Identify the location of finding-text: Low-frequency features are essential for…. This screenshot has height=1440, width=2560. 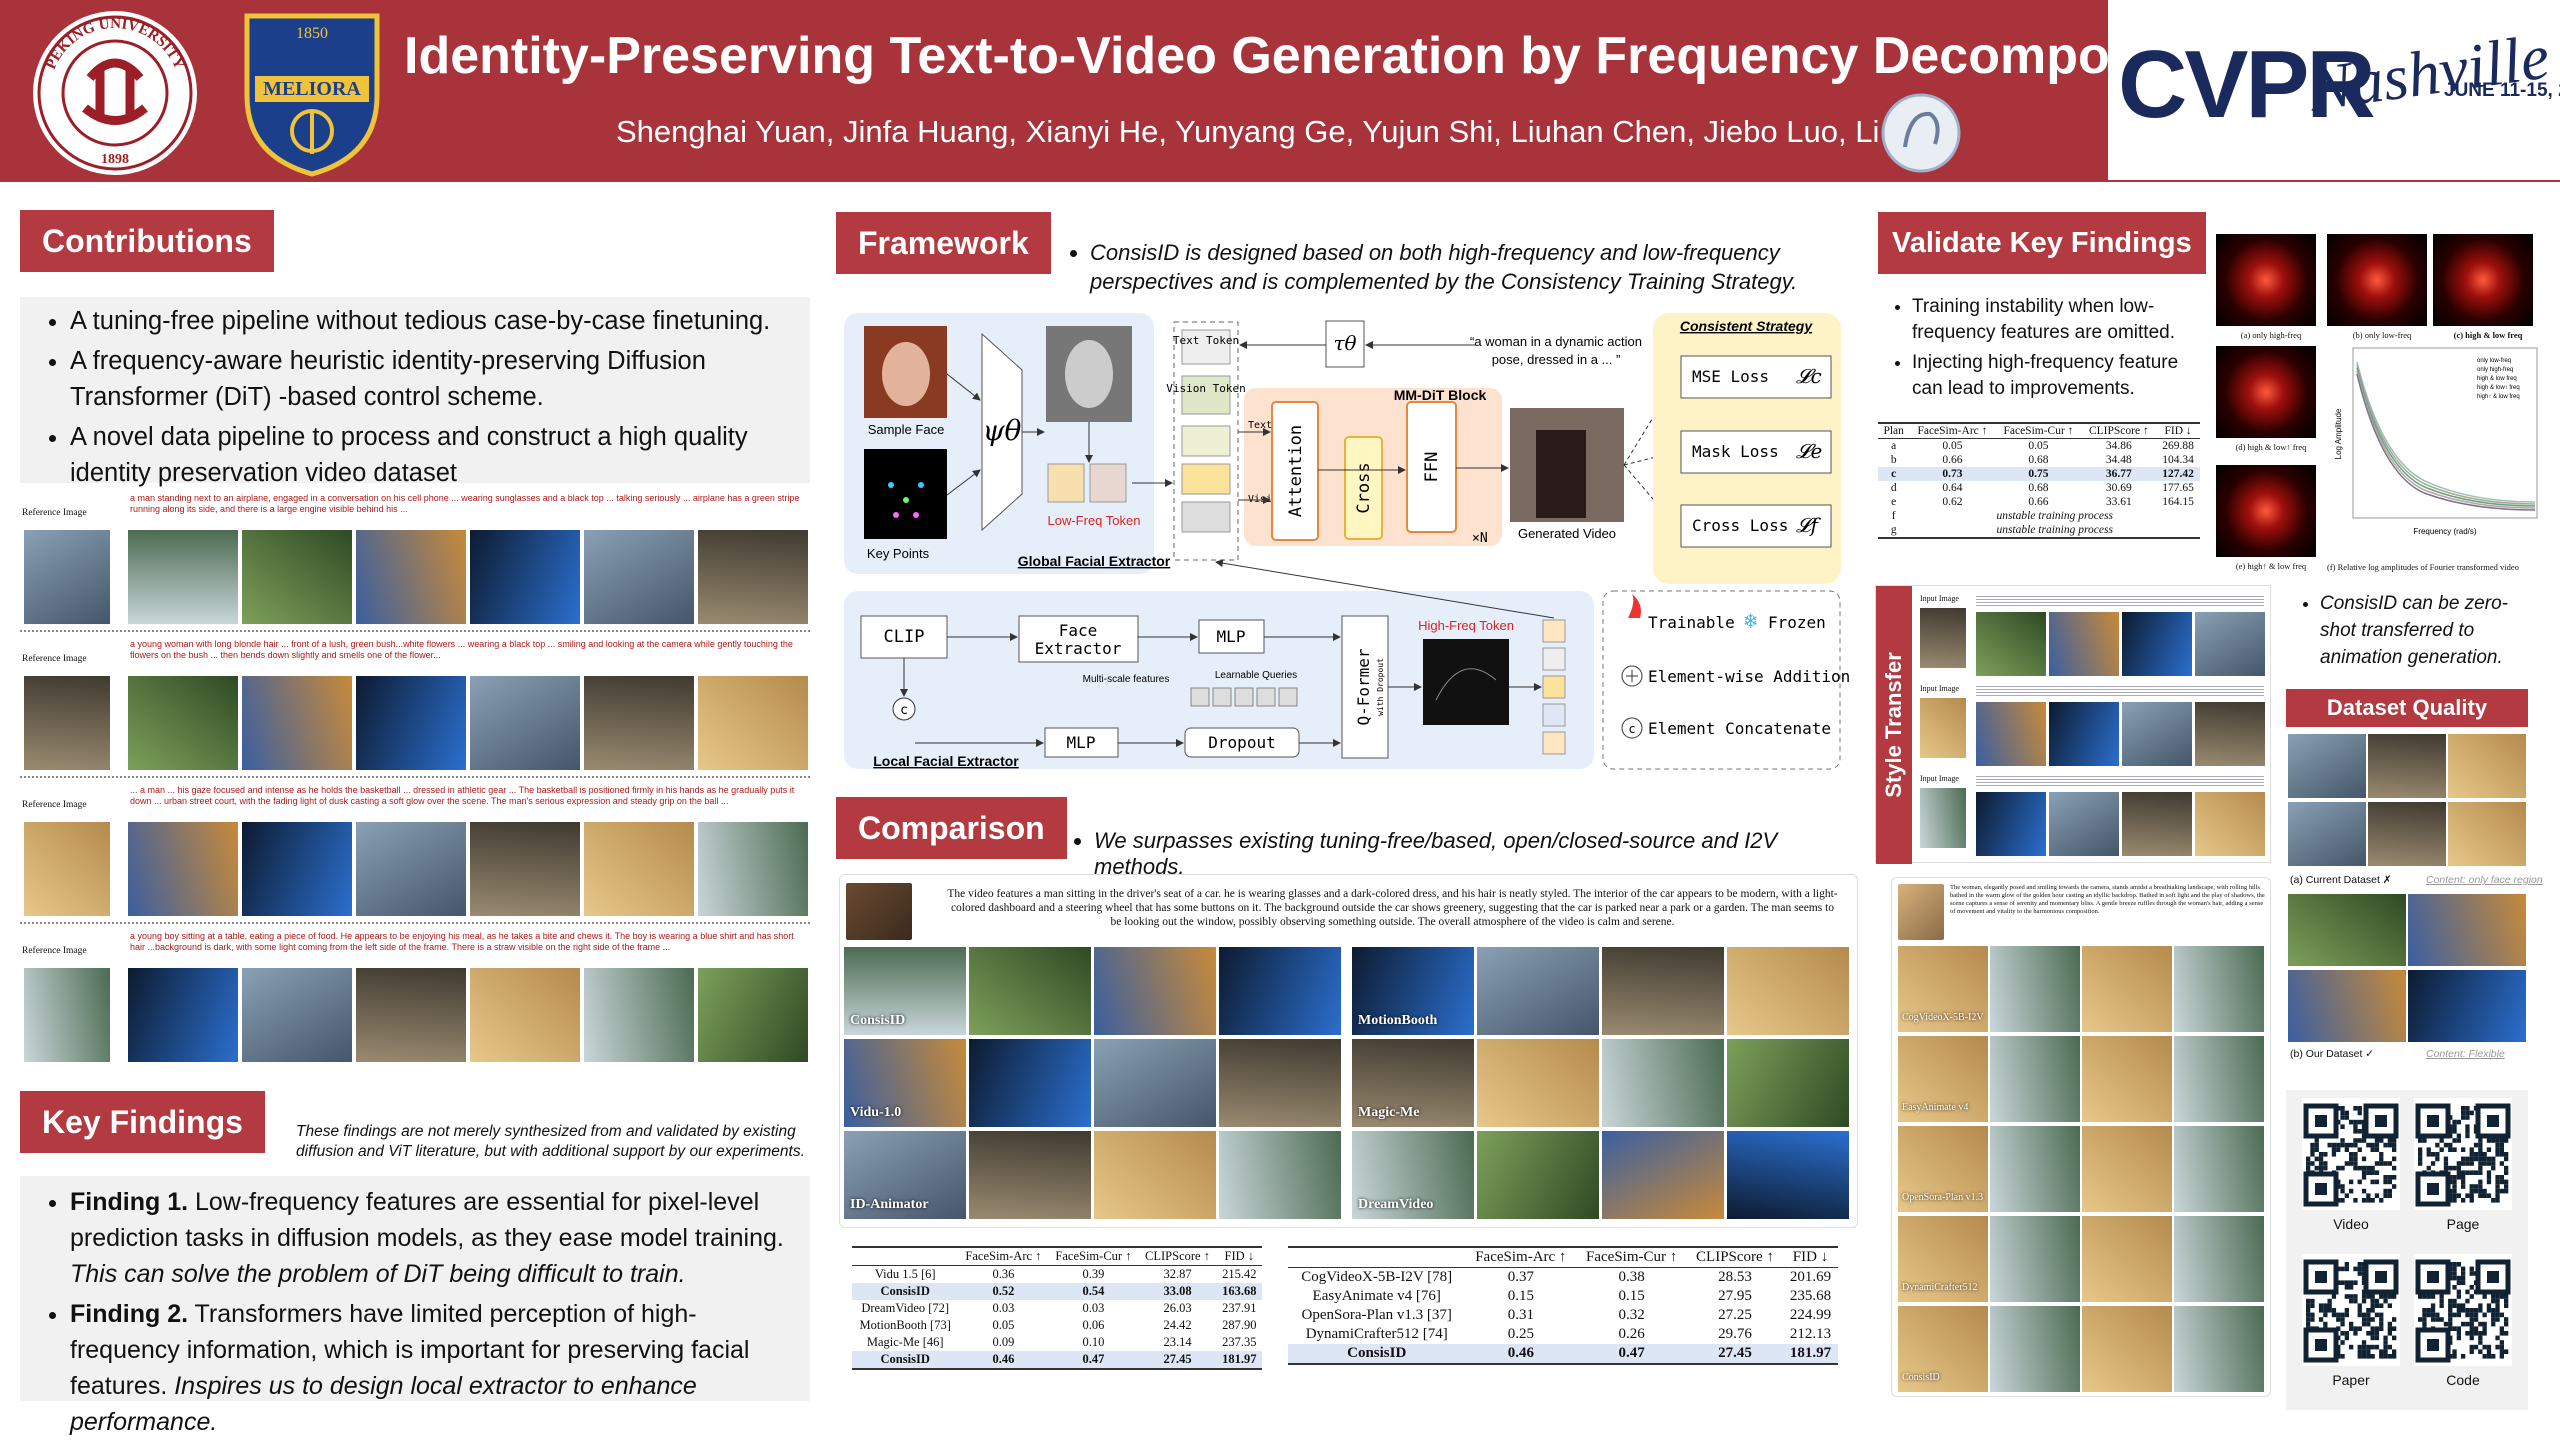
(427, 1220).